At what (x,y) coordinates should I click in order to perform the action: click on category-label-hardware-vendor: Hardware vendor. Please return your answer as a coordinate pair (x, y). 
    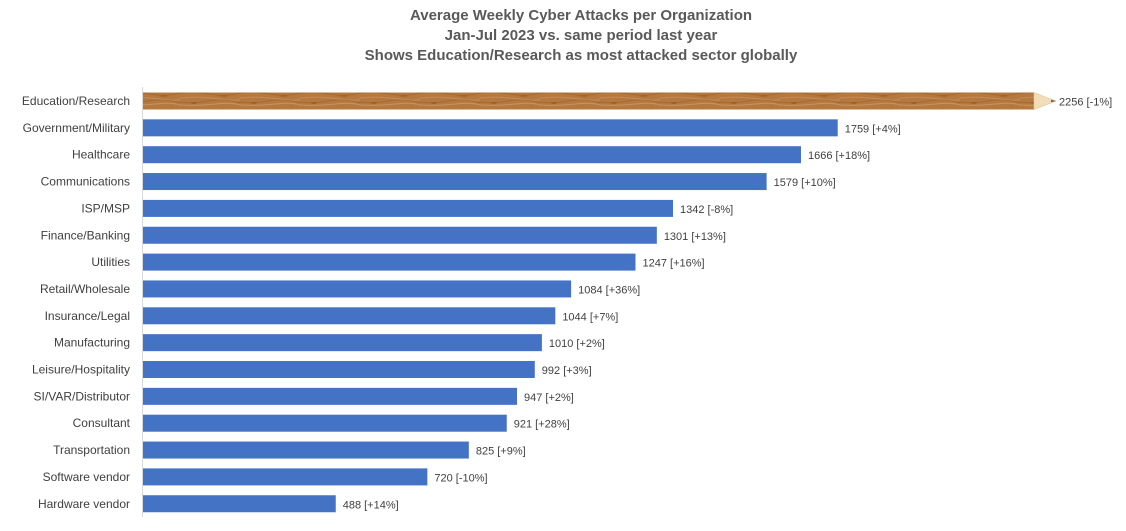
    Looking at the image, I should click on (84, 504).